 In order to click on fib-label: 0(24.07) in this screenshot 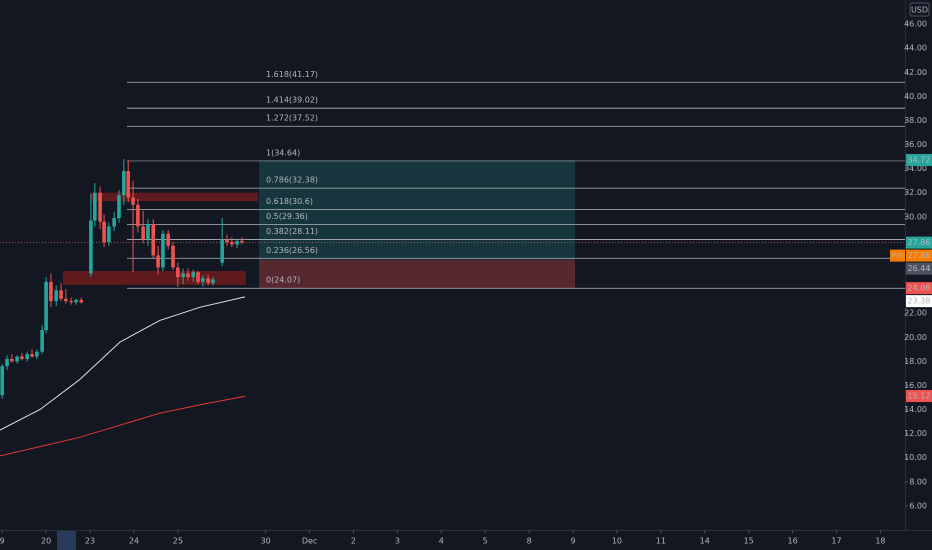, I will do `click(283, 280)`.